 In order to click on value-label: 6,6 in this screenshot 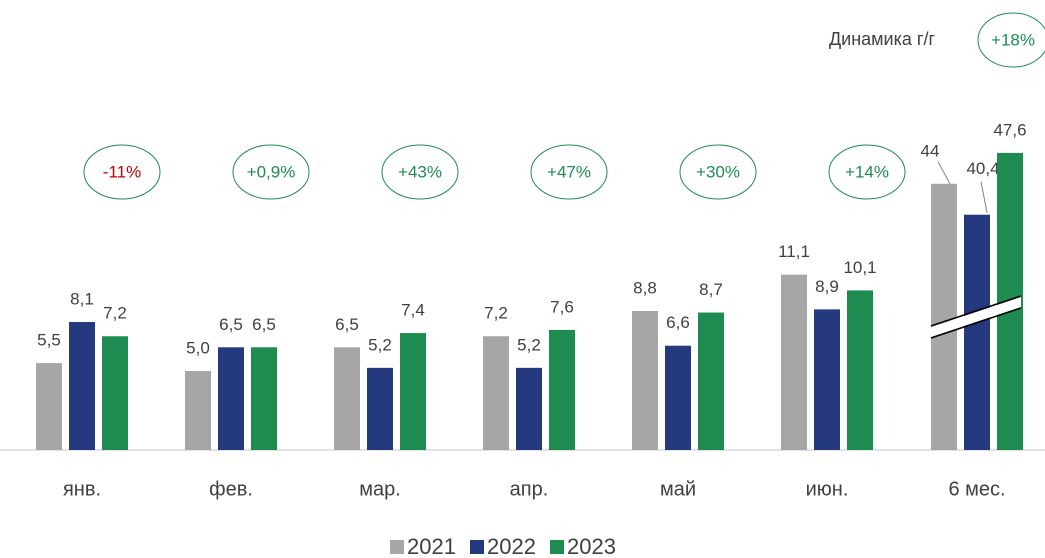, I will do `click(678, 322)`.